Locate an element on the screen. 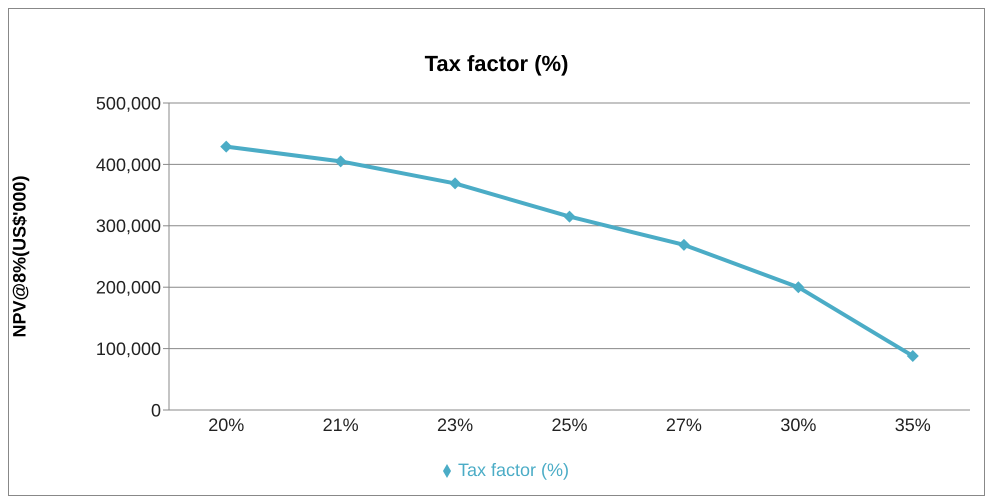 The image size is (985, 496). y-tick-label: 100,000 is located at coordinates (128, 348).